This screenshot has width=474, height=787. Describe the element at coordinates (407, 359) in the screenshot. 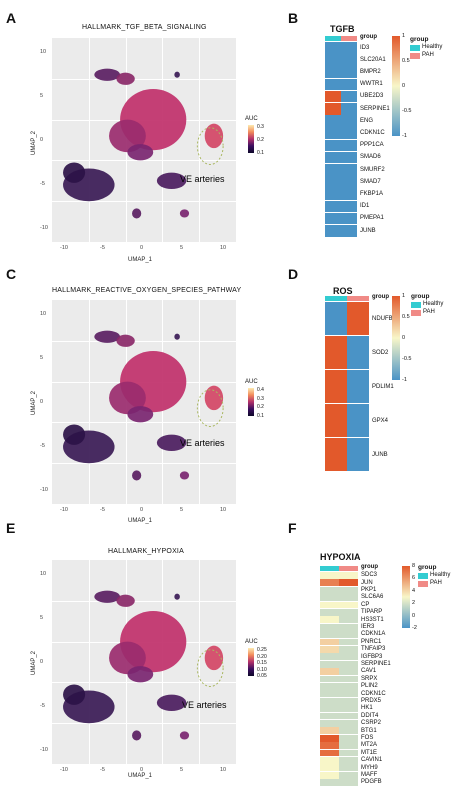

I see `heatmap-colorbar-tick: -0.5` at that location.